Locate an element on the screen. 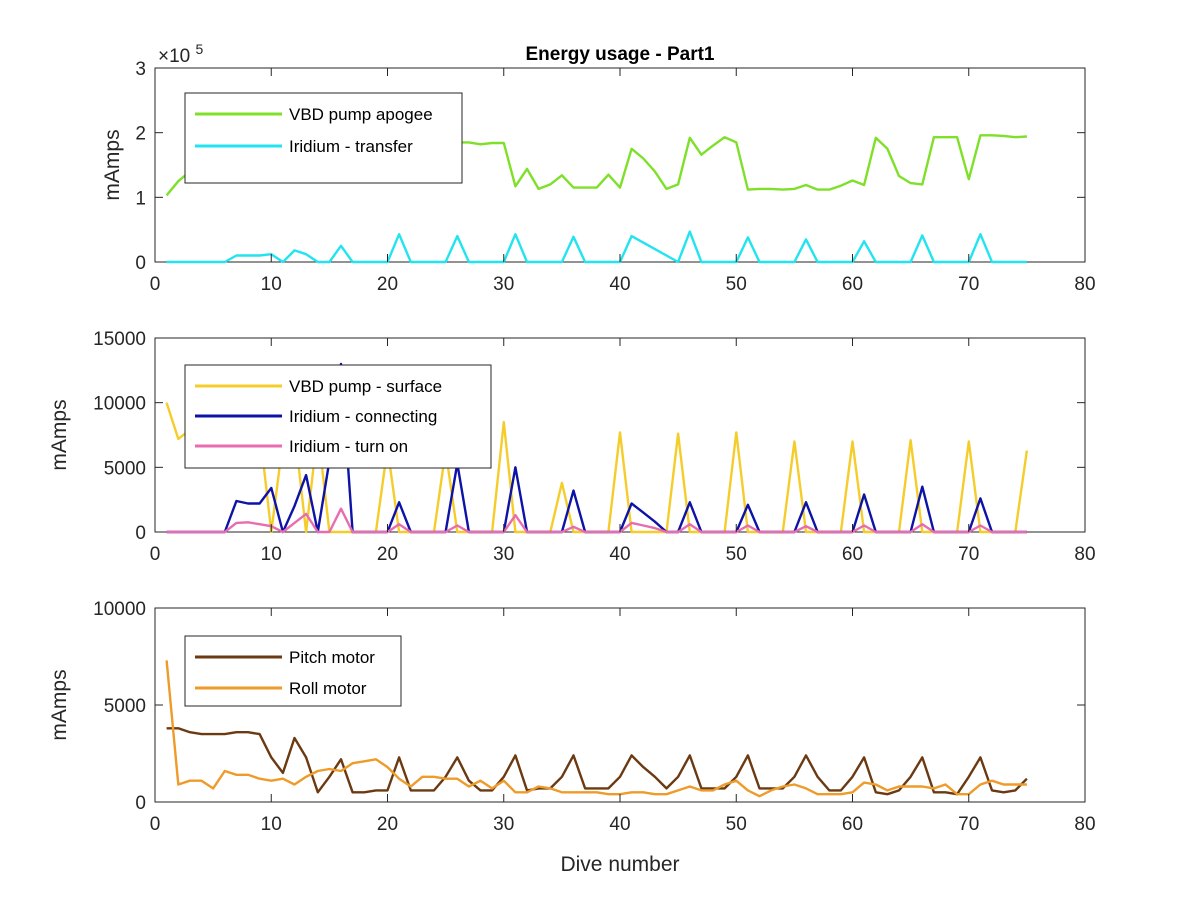 The image size is (1200, 900). exponent-power: 5 is located at coordinates (200, 49).